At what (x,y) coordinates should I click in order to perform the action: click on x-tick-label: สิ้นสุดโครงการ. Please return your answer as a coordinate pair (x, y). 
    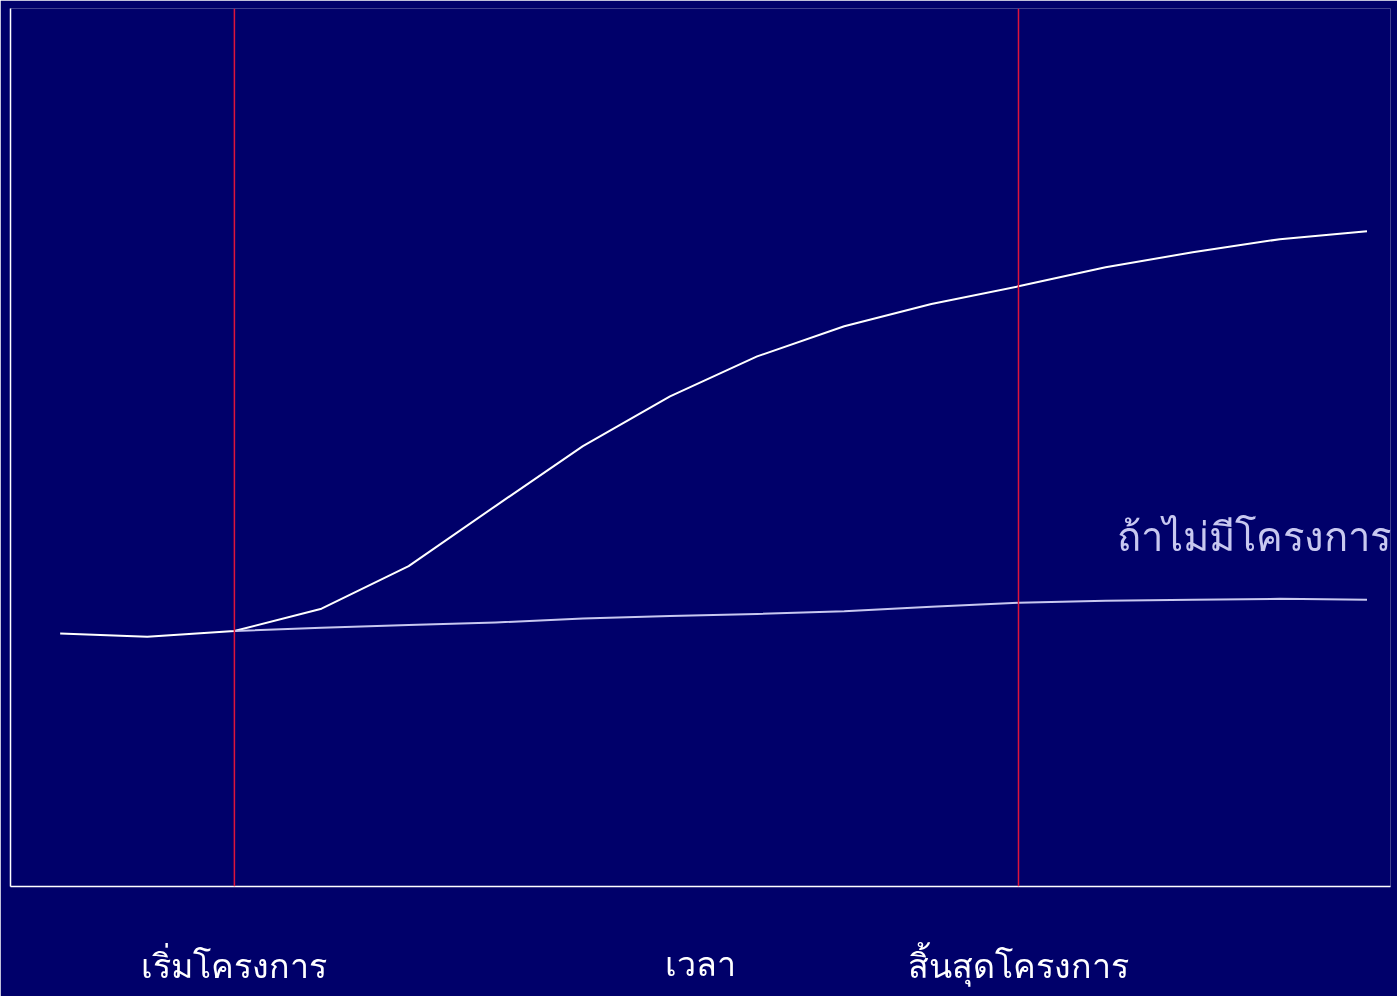
    Looking at the image, I should click on (1018, 964).